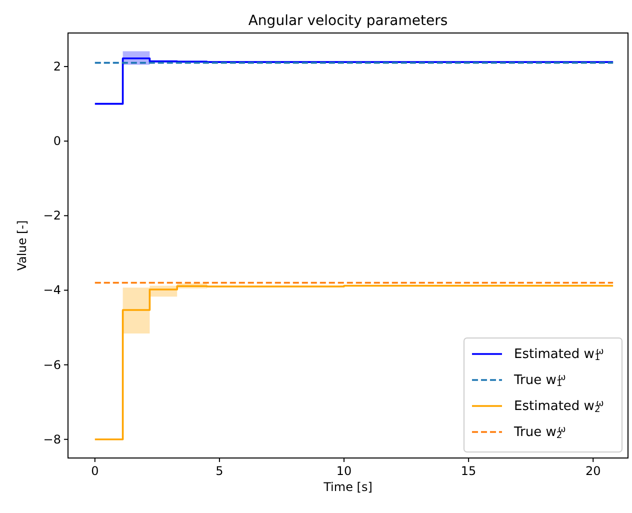 The image size is (632, 513). What do you see at coordinates (593, 471) in the screenshot?
I see `x-tick-label: 20` at bounding box center [593, 471].